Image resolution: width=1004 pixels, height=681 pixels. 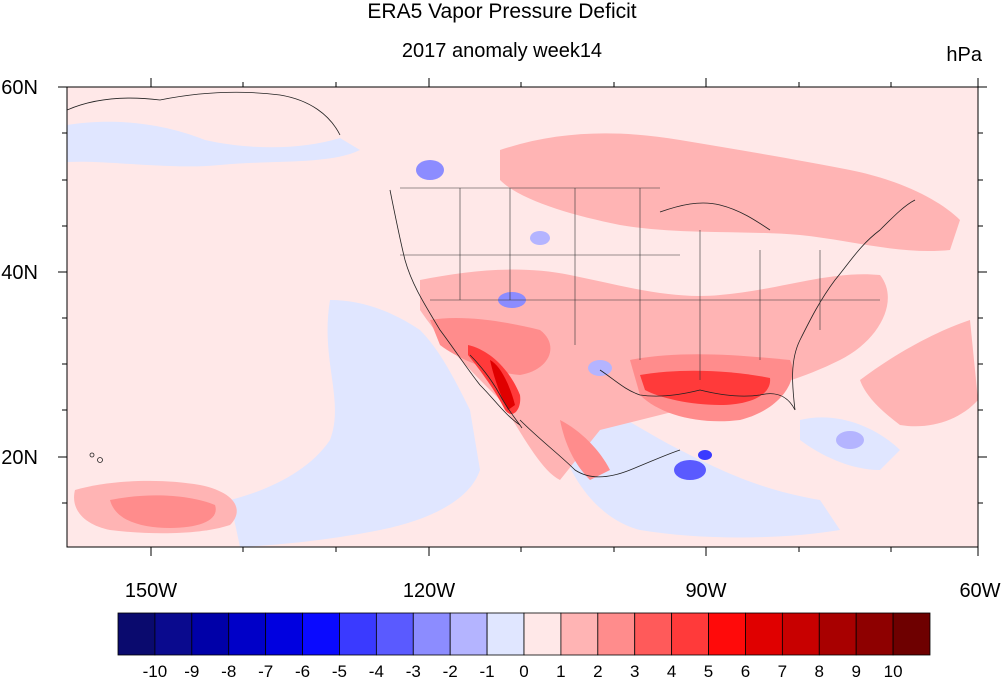 I want to click on colorbar: -10 -9 -8 -7 -6 -5 -4 -3 -2 -1 0 1 2 3 4 5 6 7 8 9 10, so click(x=524, y=646).